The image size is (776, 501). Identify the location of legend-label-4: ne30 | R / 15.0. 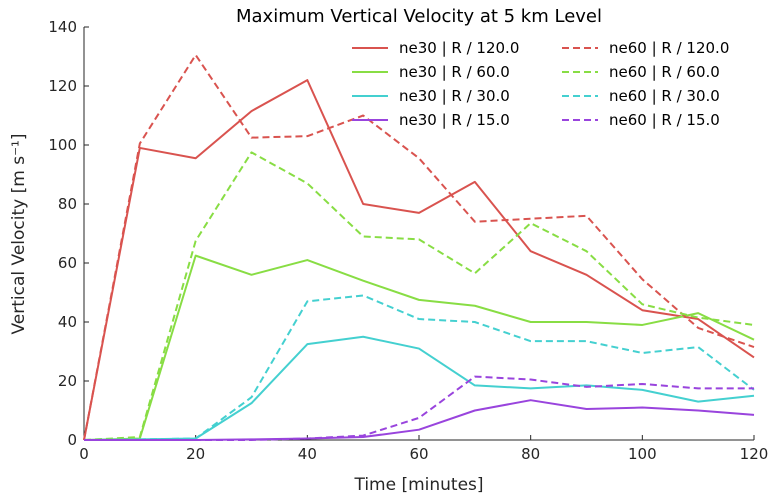
(454, 120).